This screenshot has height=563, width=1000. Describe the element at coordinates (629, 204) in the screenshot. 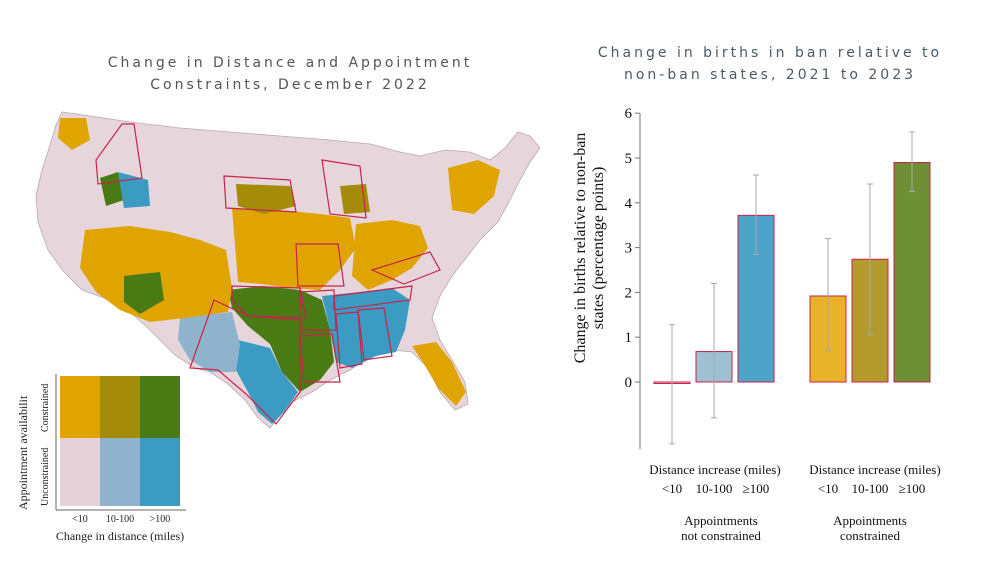

I see `y-tick-label-4: 4` at that location.